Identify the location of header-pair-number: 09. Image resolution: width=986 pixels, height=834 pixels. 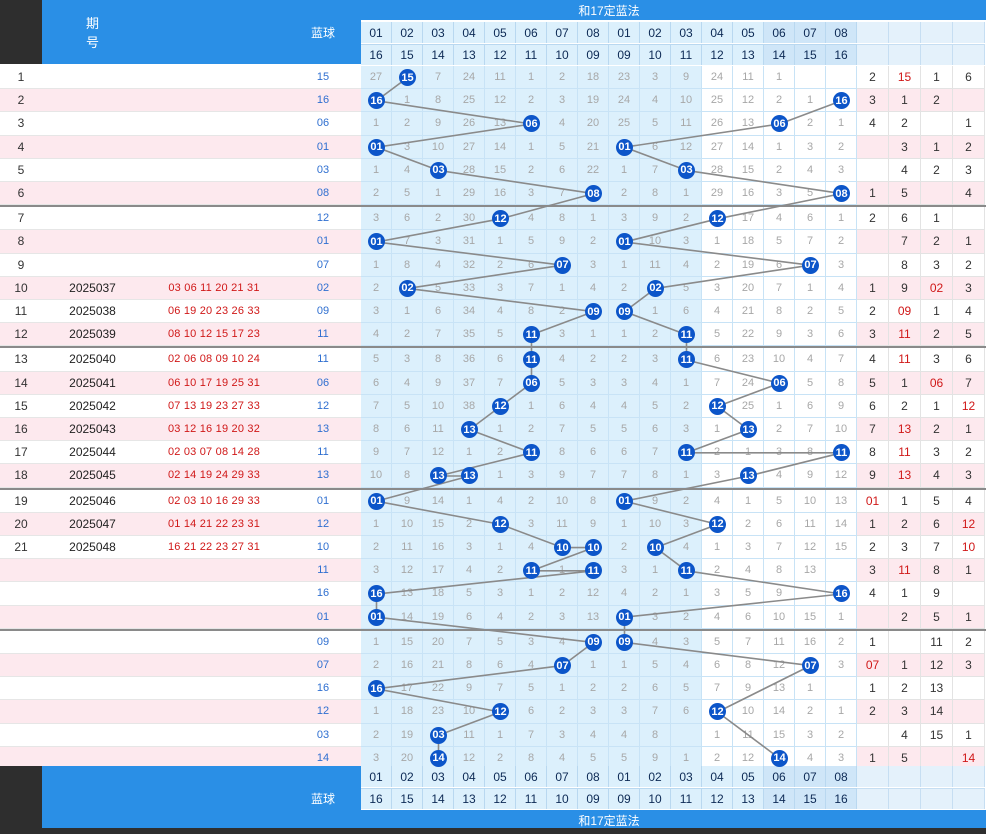
(624, 54).